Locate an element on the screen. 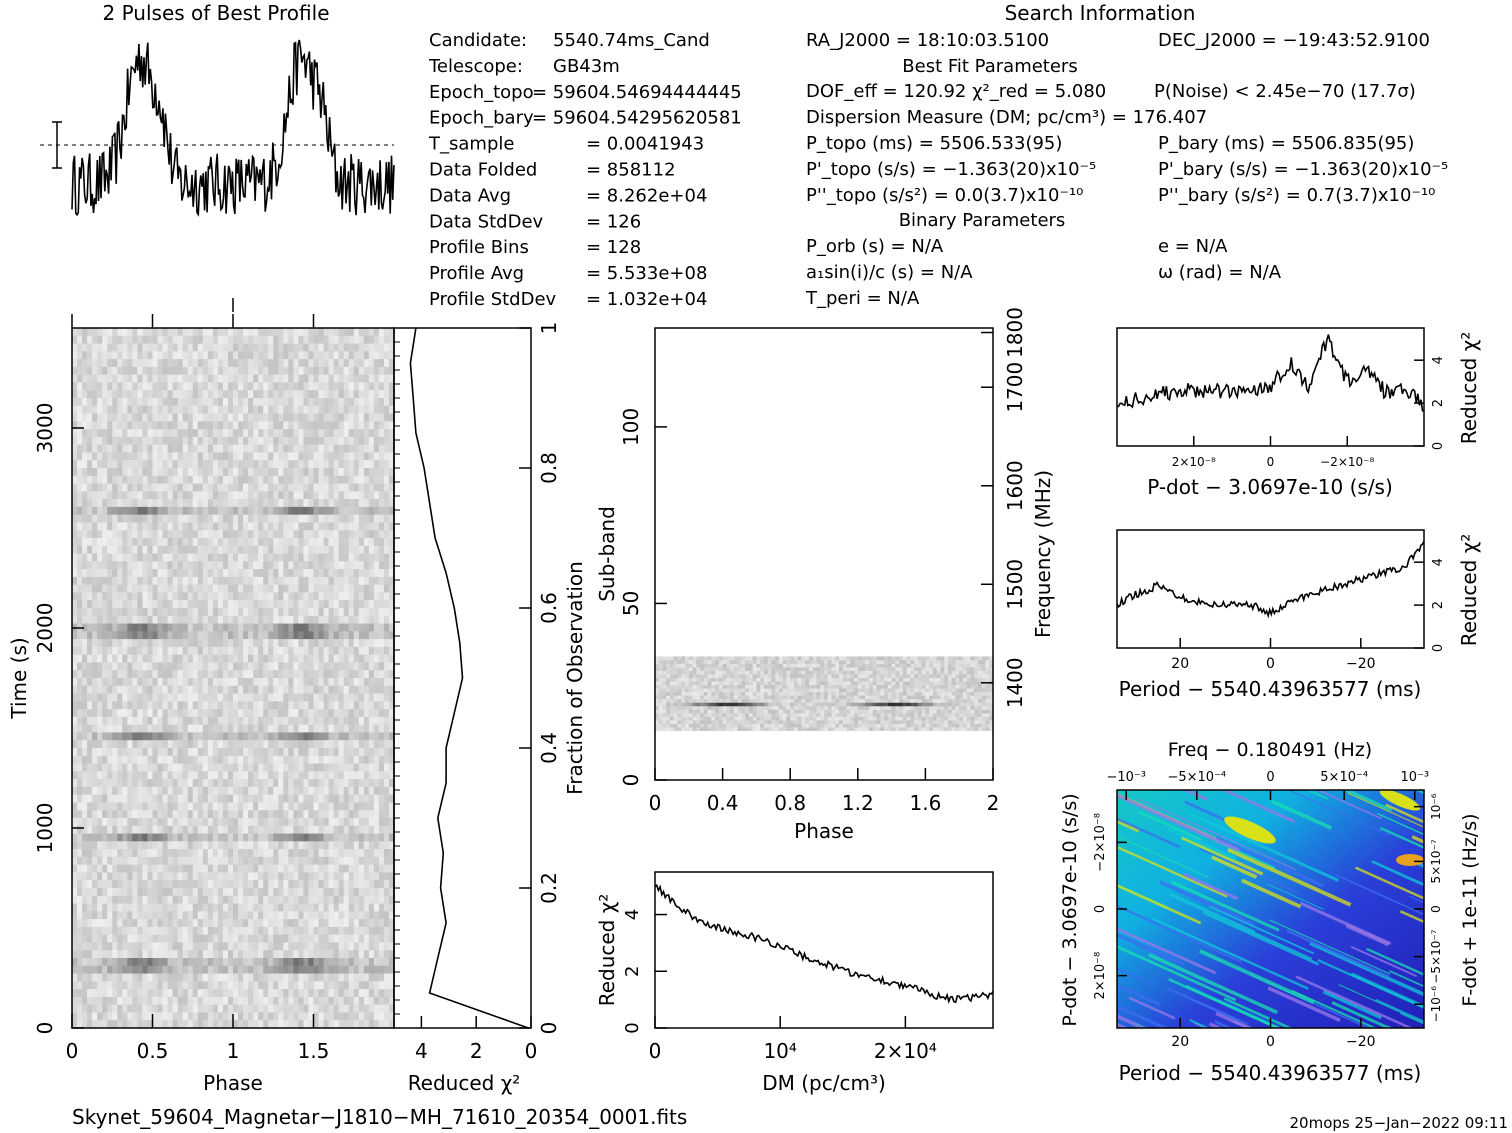 The width and height of the screenshot is (1512, 1133). cand-label-3: Epoch_bary is located at coordinates (481, 118).